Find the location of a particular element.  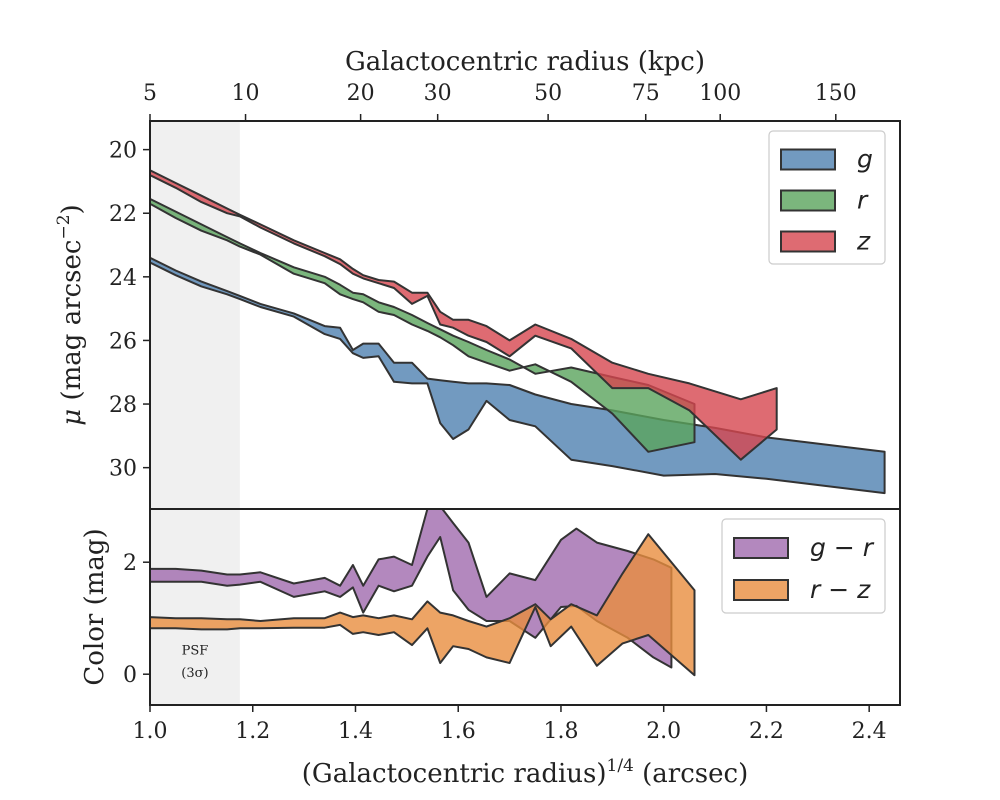

band-rz is located at coordinates (423, 605).